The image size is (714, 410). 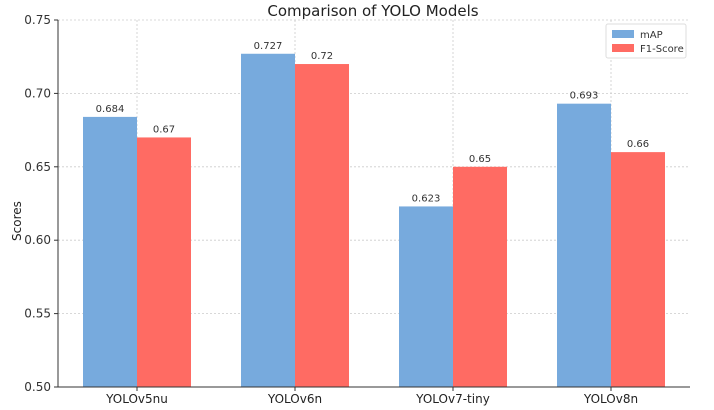 I want to click on y-tick-label: 0.70, so click(x=37, y=93).